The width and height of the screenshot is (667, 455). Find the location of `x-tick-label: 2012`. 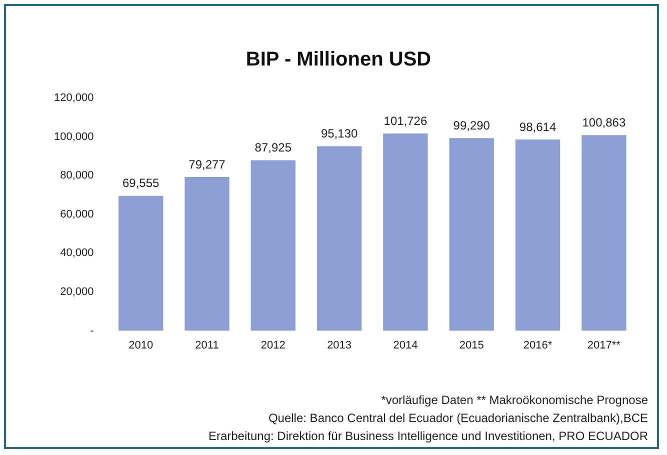

x-tick-label: 2012 is located at coordinates (273, 345).